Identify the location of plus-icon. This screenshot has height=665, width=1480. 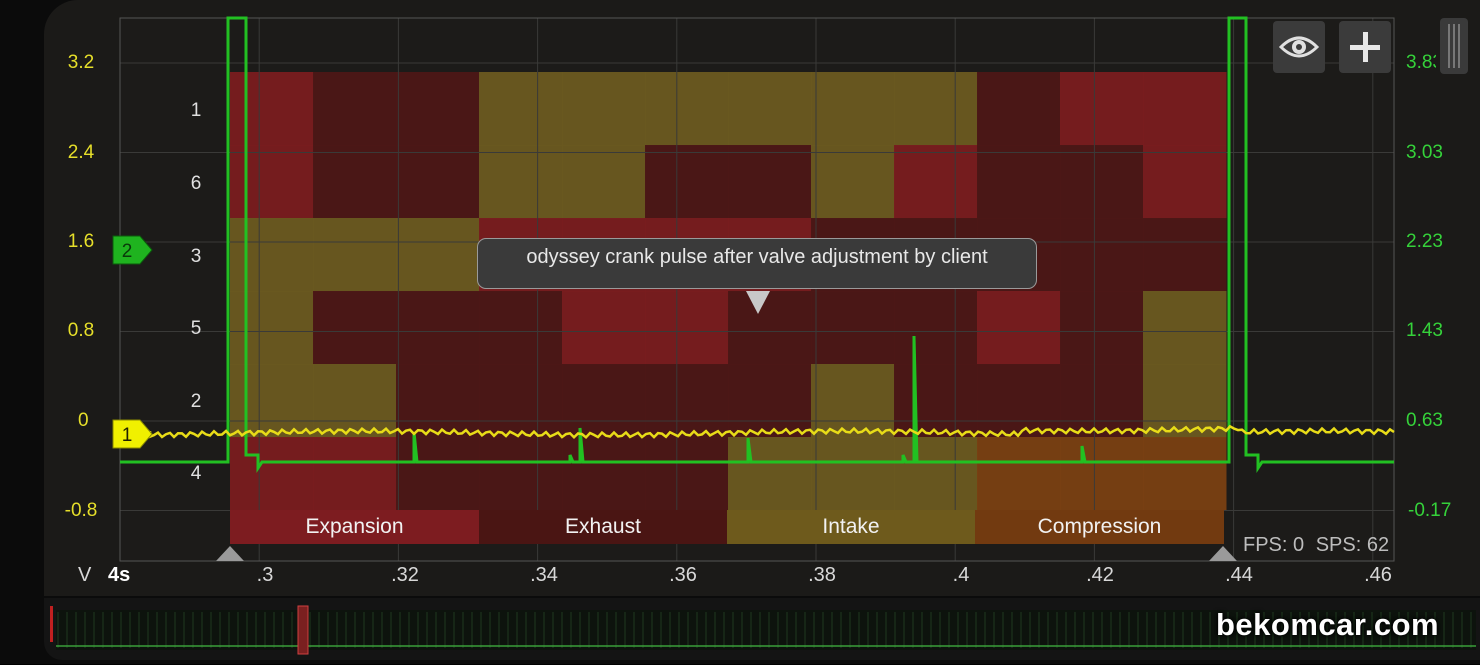
(1365, 47).